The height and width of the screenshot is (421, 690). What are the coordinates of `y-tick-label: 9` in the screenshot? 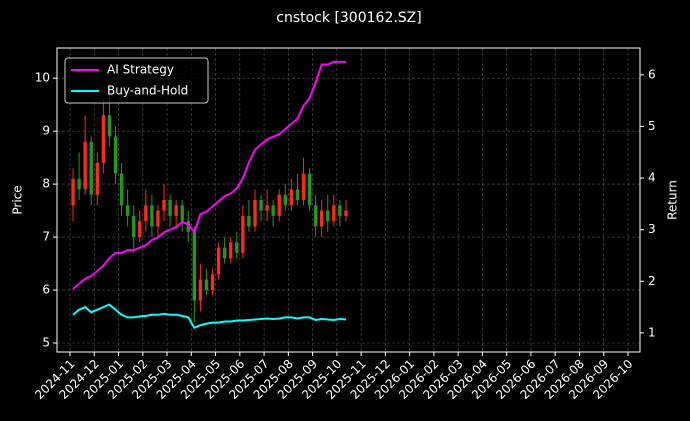 It's located at (46, 131).